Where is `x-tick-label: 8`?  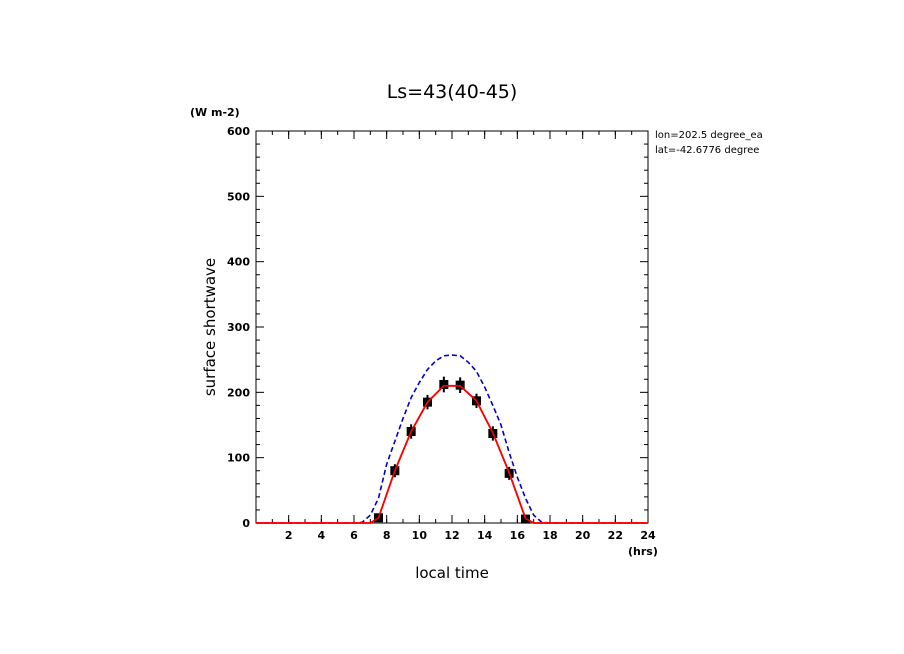 x-tick-label: 8 is located at coordinates (387, 535).